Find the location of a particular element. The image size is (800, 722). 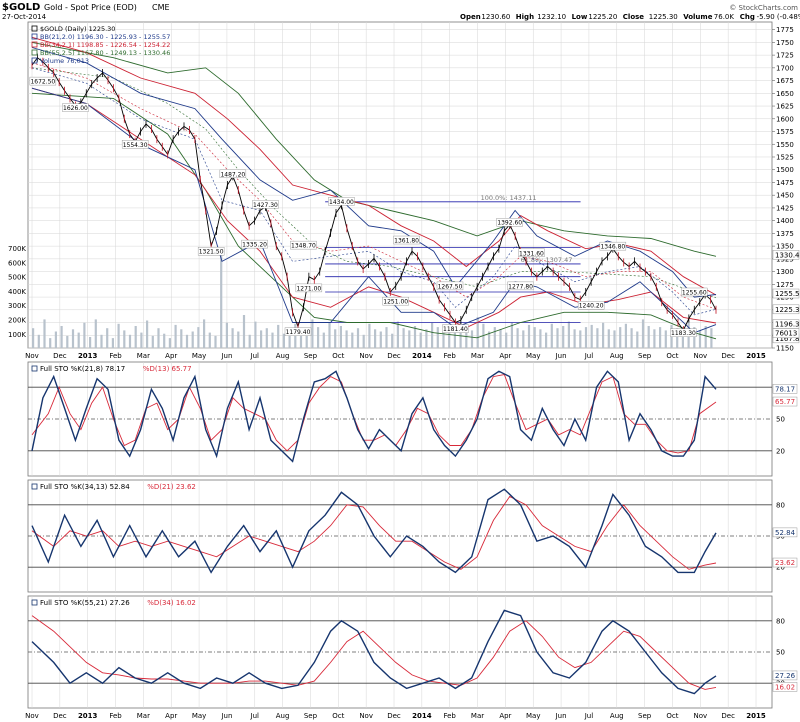

price-label: 1277.80 is located at coordinates (520, 286).